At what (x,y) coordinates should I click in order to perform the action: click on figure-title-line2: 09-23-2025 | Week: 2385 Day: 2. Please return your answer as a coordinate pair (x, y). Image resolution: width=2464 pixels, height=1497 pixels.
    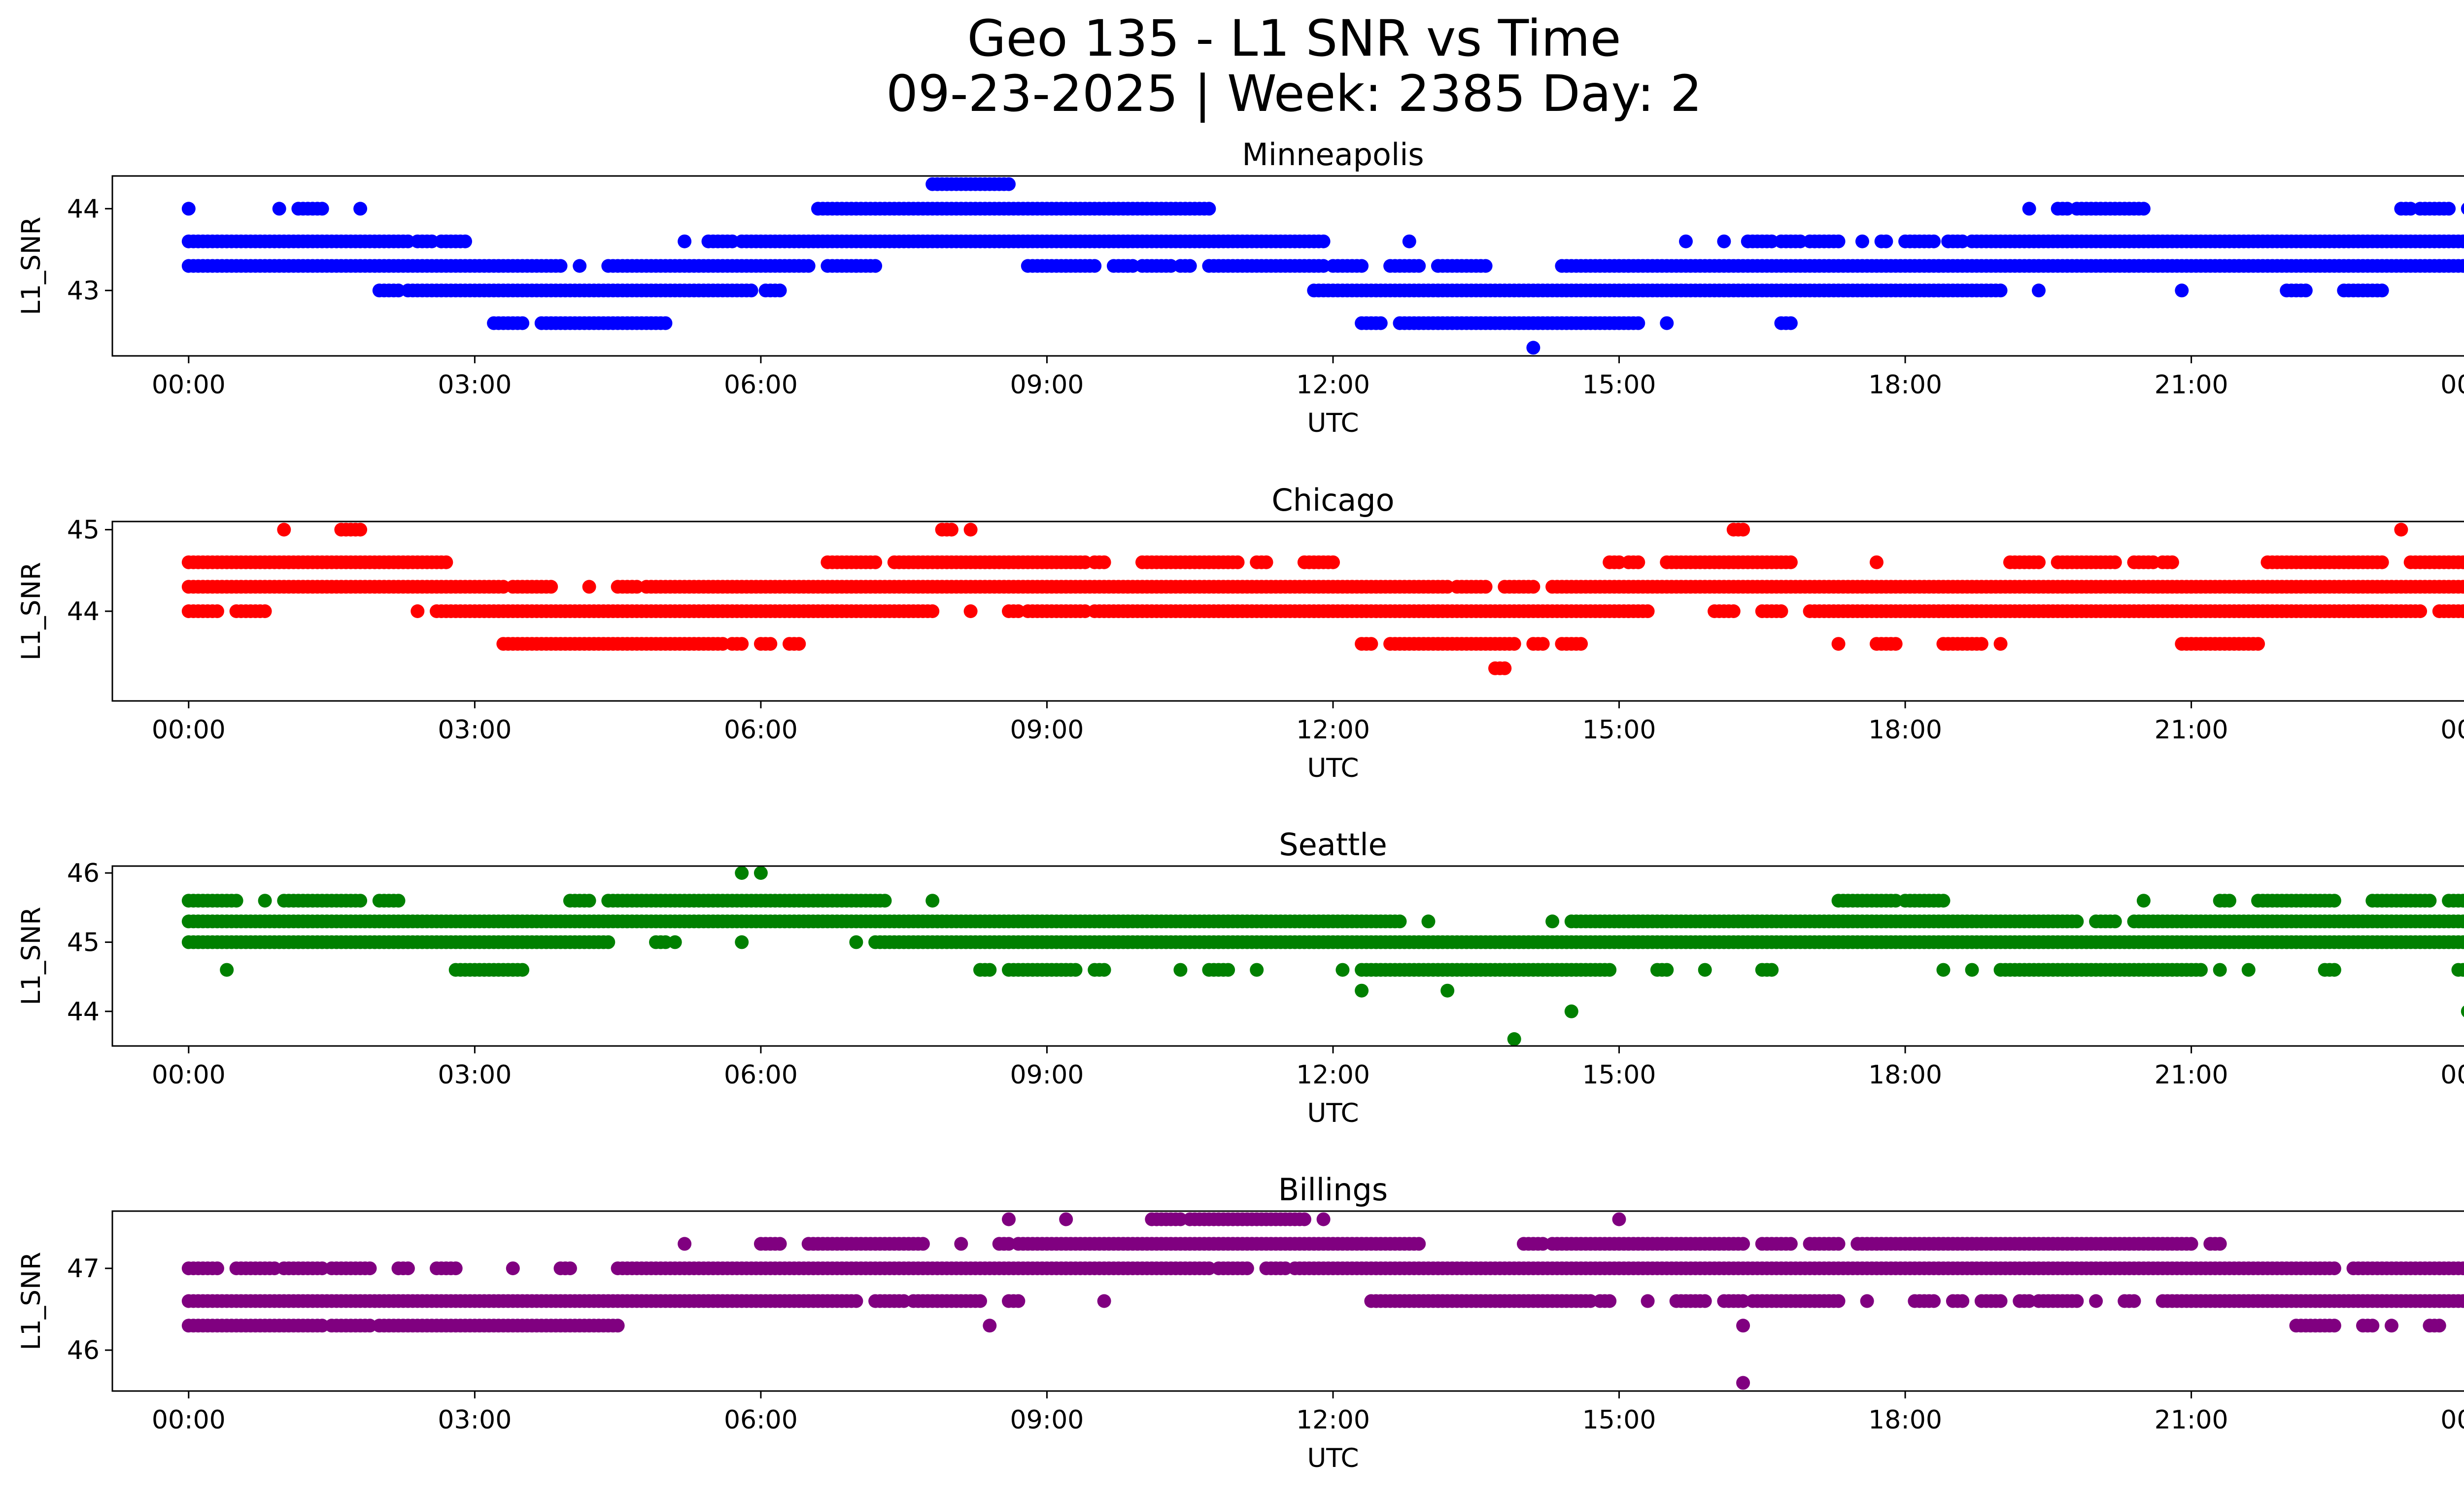
    Looking at the image, I should click on (1294, 94).